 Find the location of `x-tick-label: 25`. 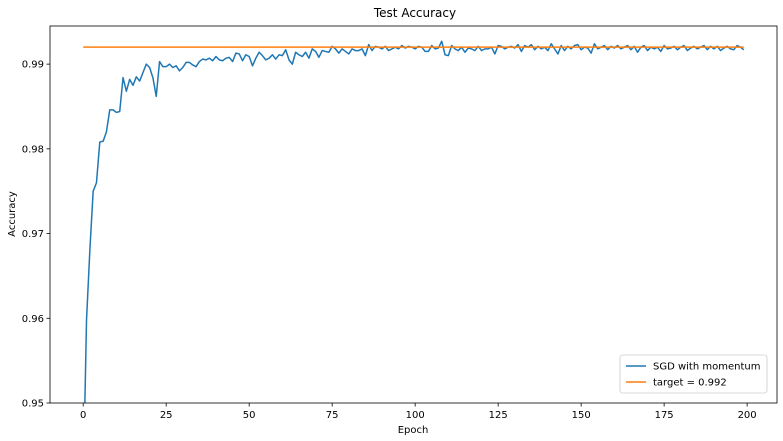

x-tick-label: 25 is located at coordinates (166, 415).